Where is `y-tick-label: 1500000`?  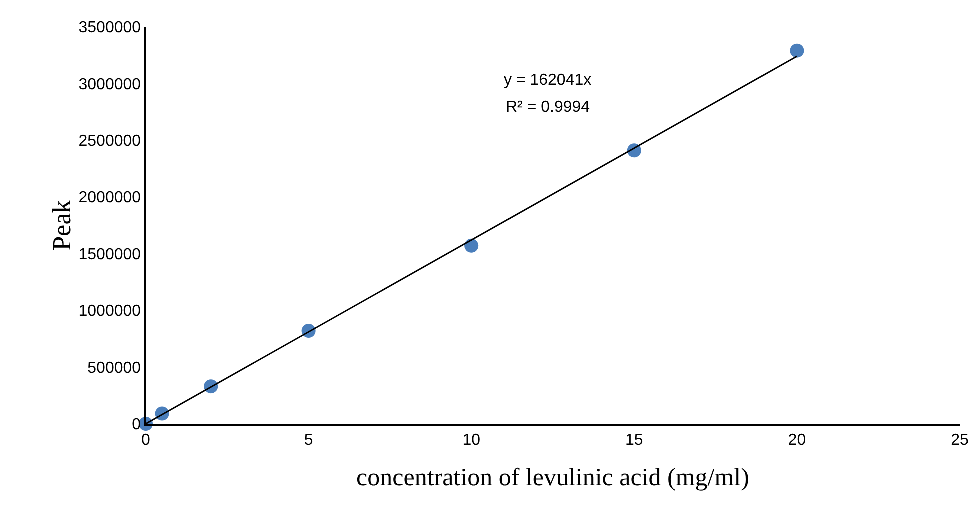
y-tick-label: 1500000 is located at coordinates (110, 255).